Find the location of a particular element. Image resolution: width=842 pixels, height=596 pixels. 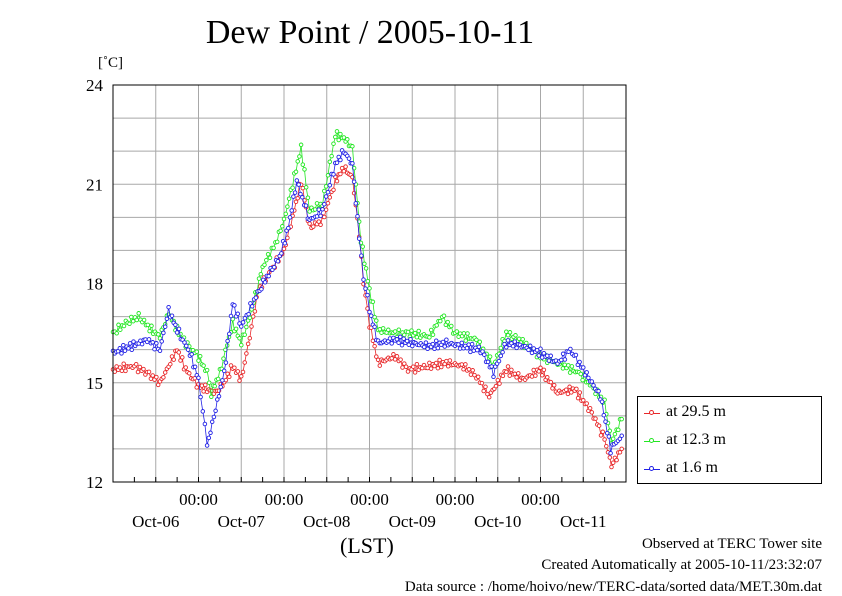

x-axis-note: (LST) is located at coordinates (367, 545).